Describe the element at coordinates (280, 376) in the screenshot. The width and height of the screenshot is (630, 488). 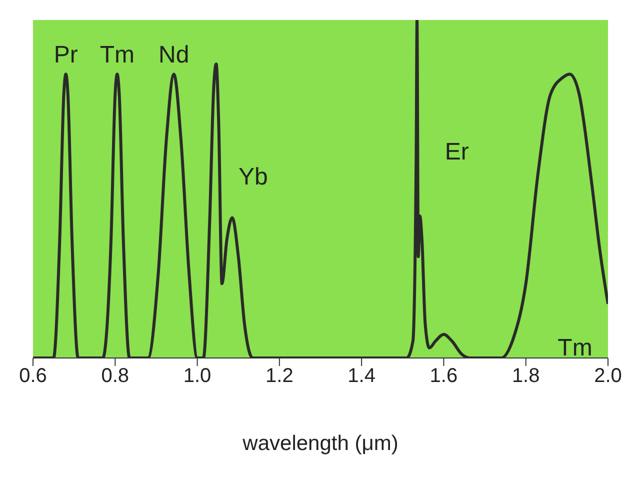
I see `x-tick-label: 1.2` at that location.